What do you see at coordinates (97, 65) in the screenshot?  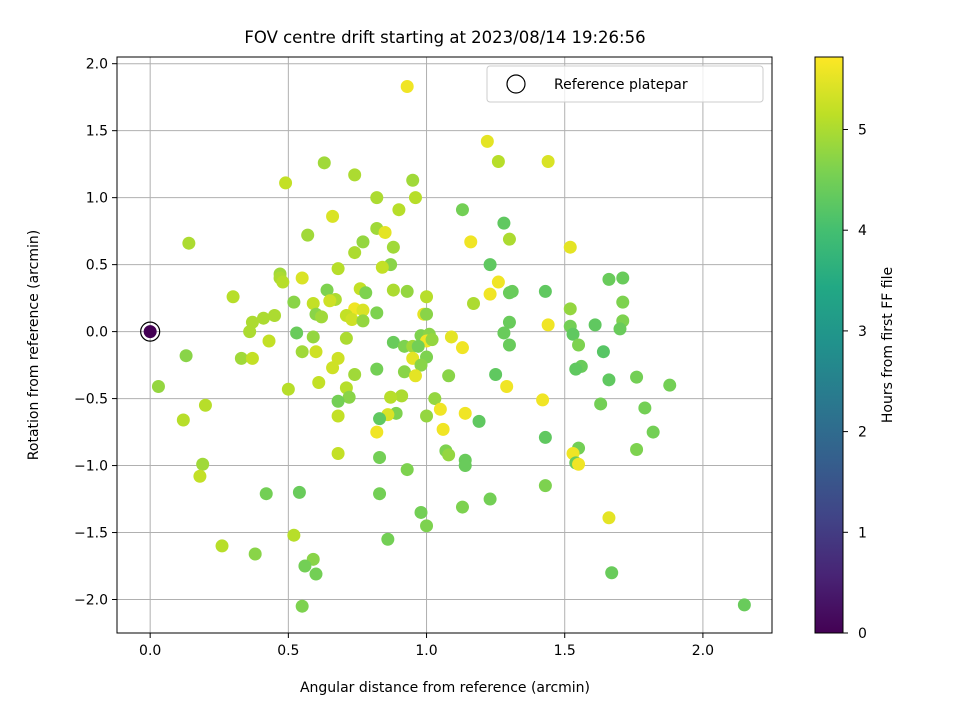 I see `y-tick-label: 2.0` at bounding box center [97, 65].